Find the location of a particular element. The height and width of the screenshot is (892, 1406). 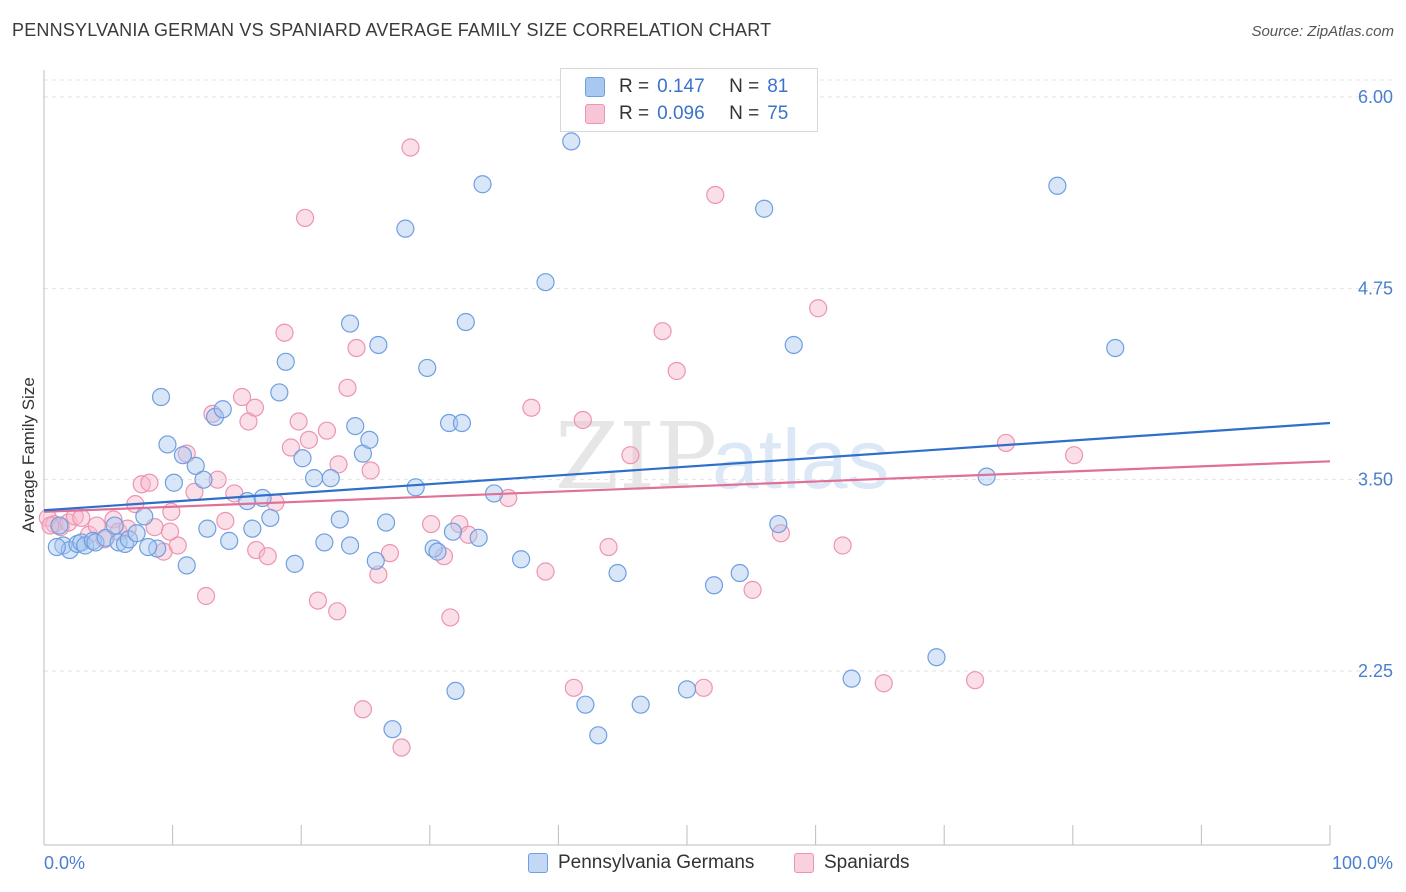

legend-r-label: R = is located at coordinates (634, 86).